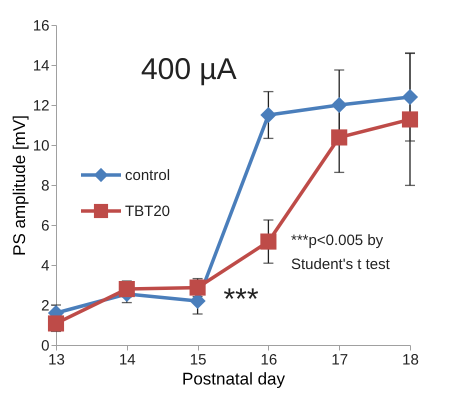 The height and width of the screenshot is (401, 476). What do you see at coordinates (410, 360) in the screenshot?
I see `x-tick-label: 18` at bounding box center [410, 360].